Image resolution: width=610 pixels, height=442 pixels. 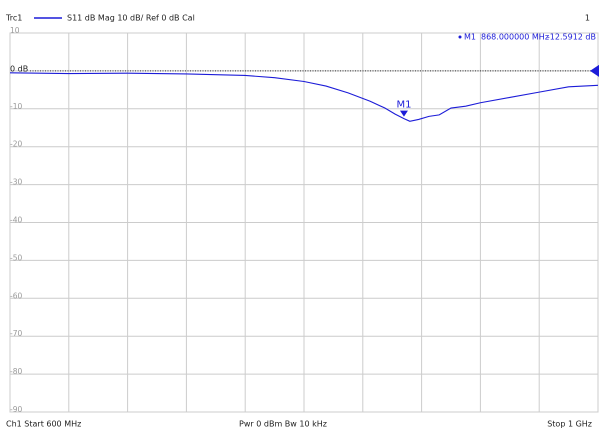 I want to click on marker-readout-dot, so click(x=460, y=37).